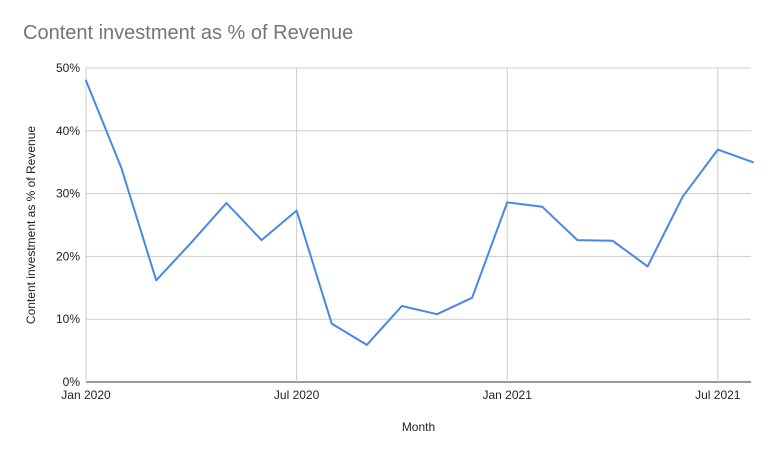 This screenshot has width=774, height=457. What do you see at coordinates (418, 427) in the screenshot?
I see `x-axis-title: Month` at bounding box center [418, 427].